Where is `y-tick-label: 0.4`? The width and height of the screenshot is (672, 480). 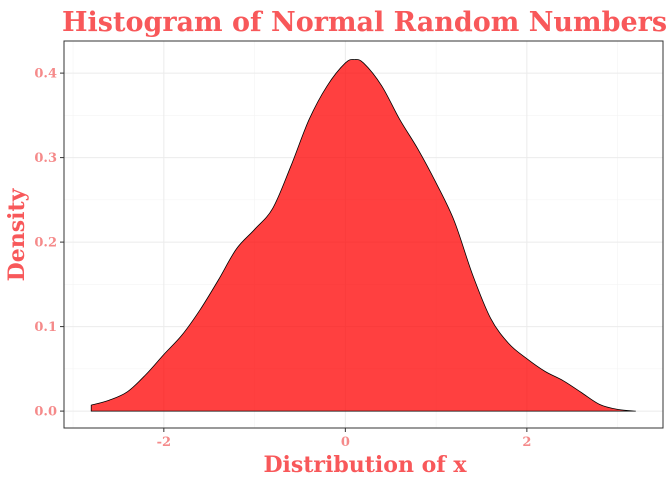 y-tick-label: 0.4 is located at coordinates (45, 74).